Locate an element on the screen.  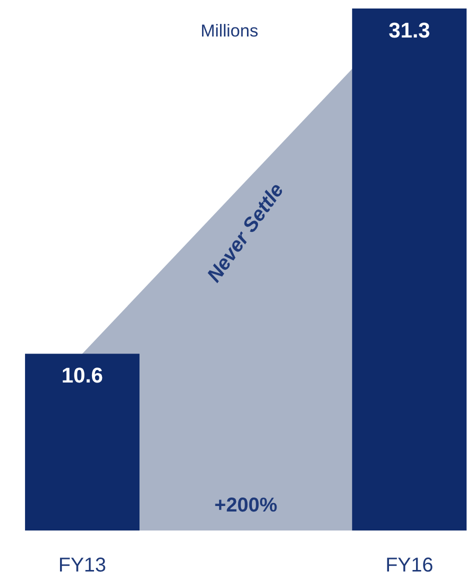
data-label: 31.3 is located at coordinates (409, 30).